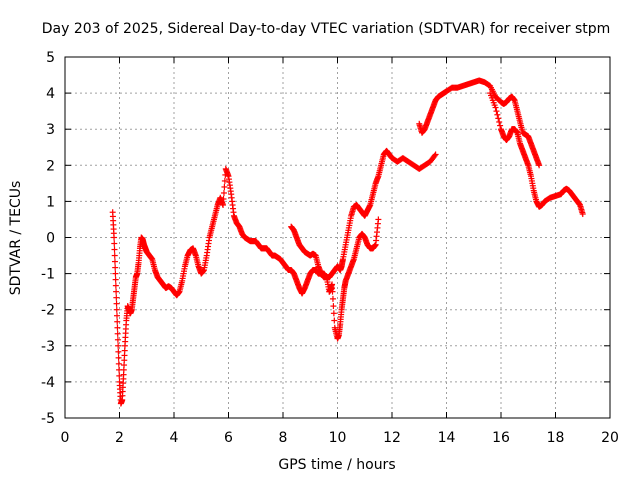 This screenshot has height=480, width=640. I want to click on x-tick-label: 8, so click(283, 438).